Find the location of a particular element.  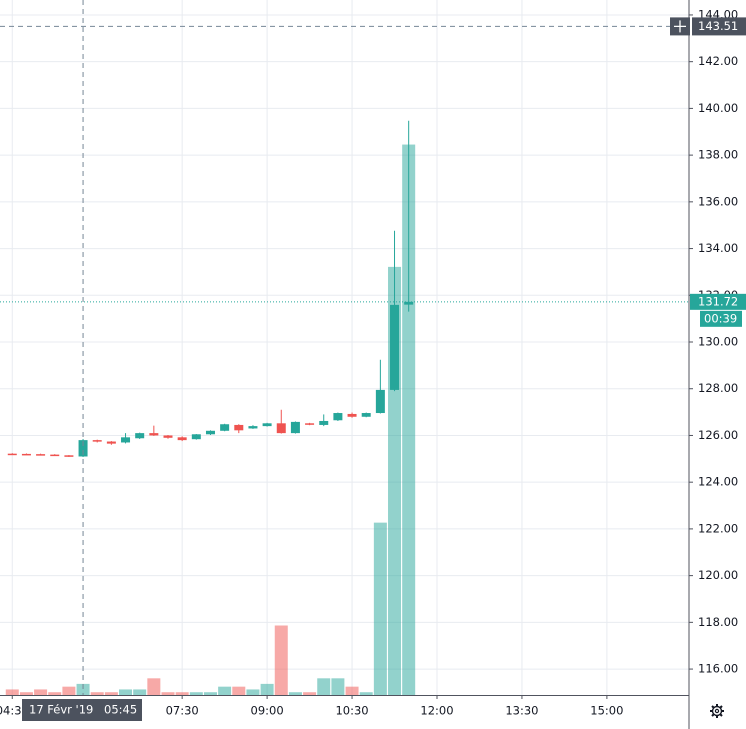

y-tick-label: 140.00 is located at coordinates (718, 108).